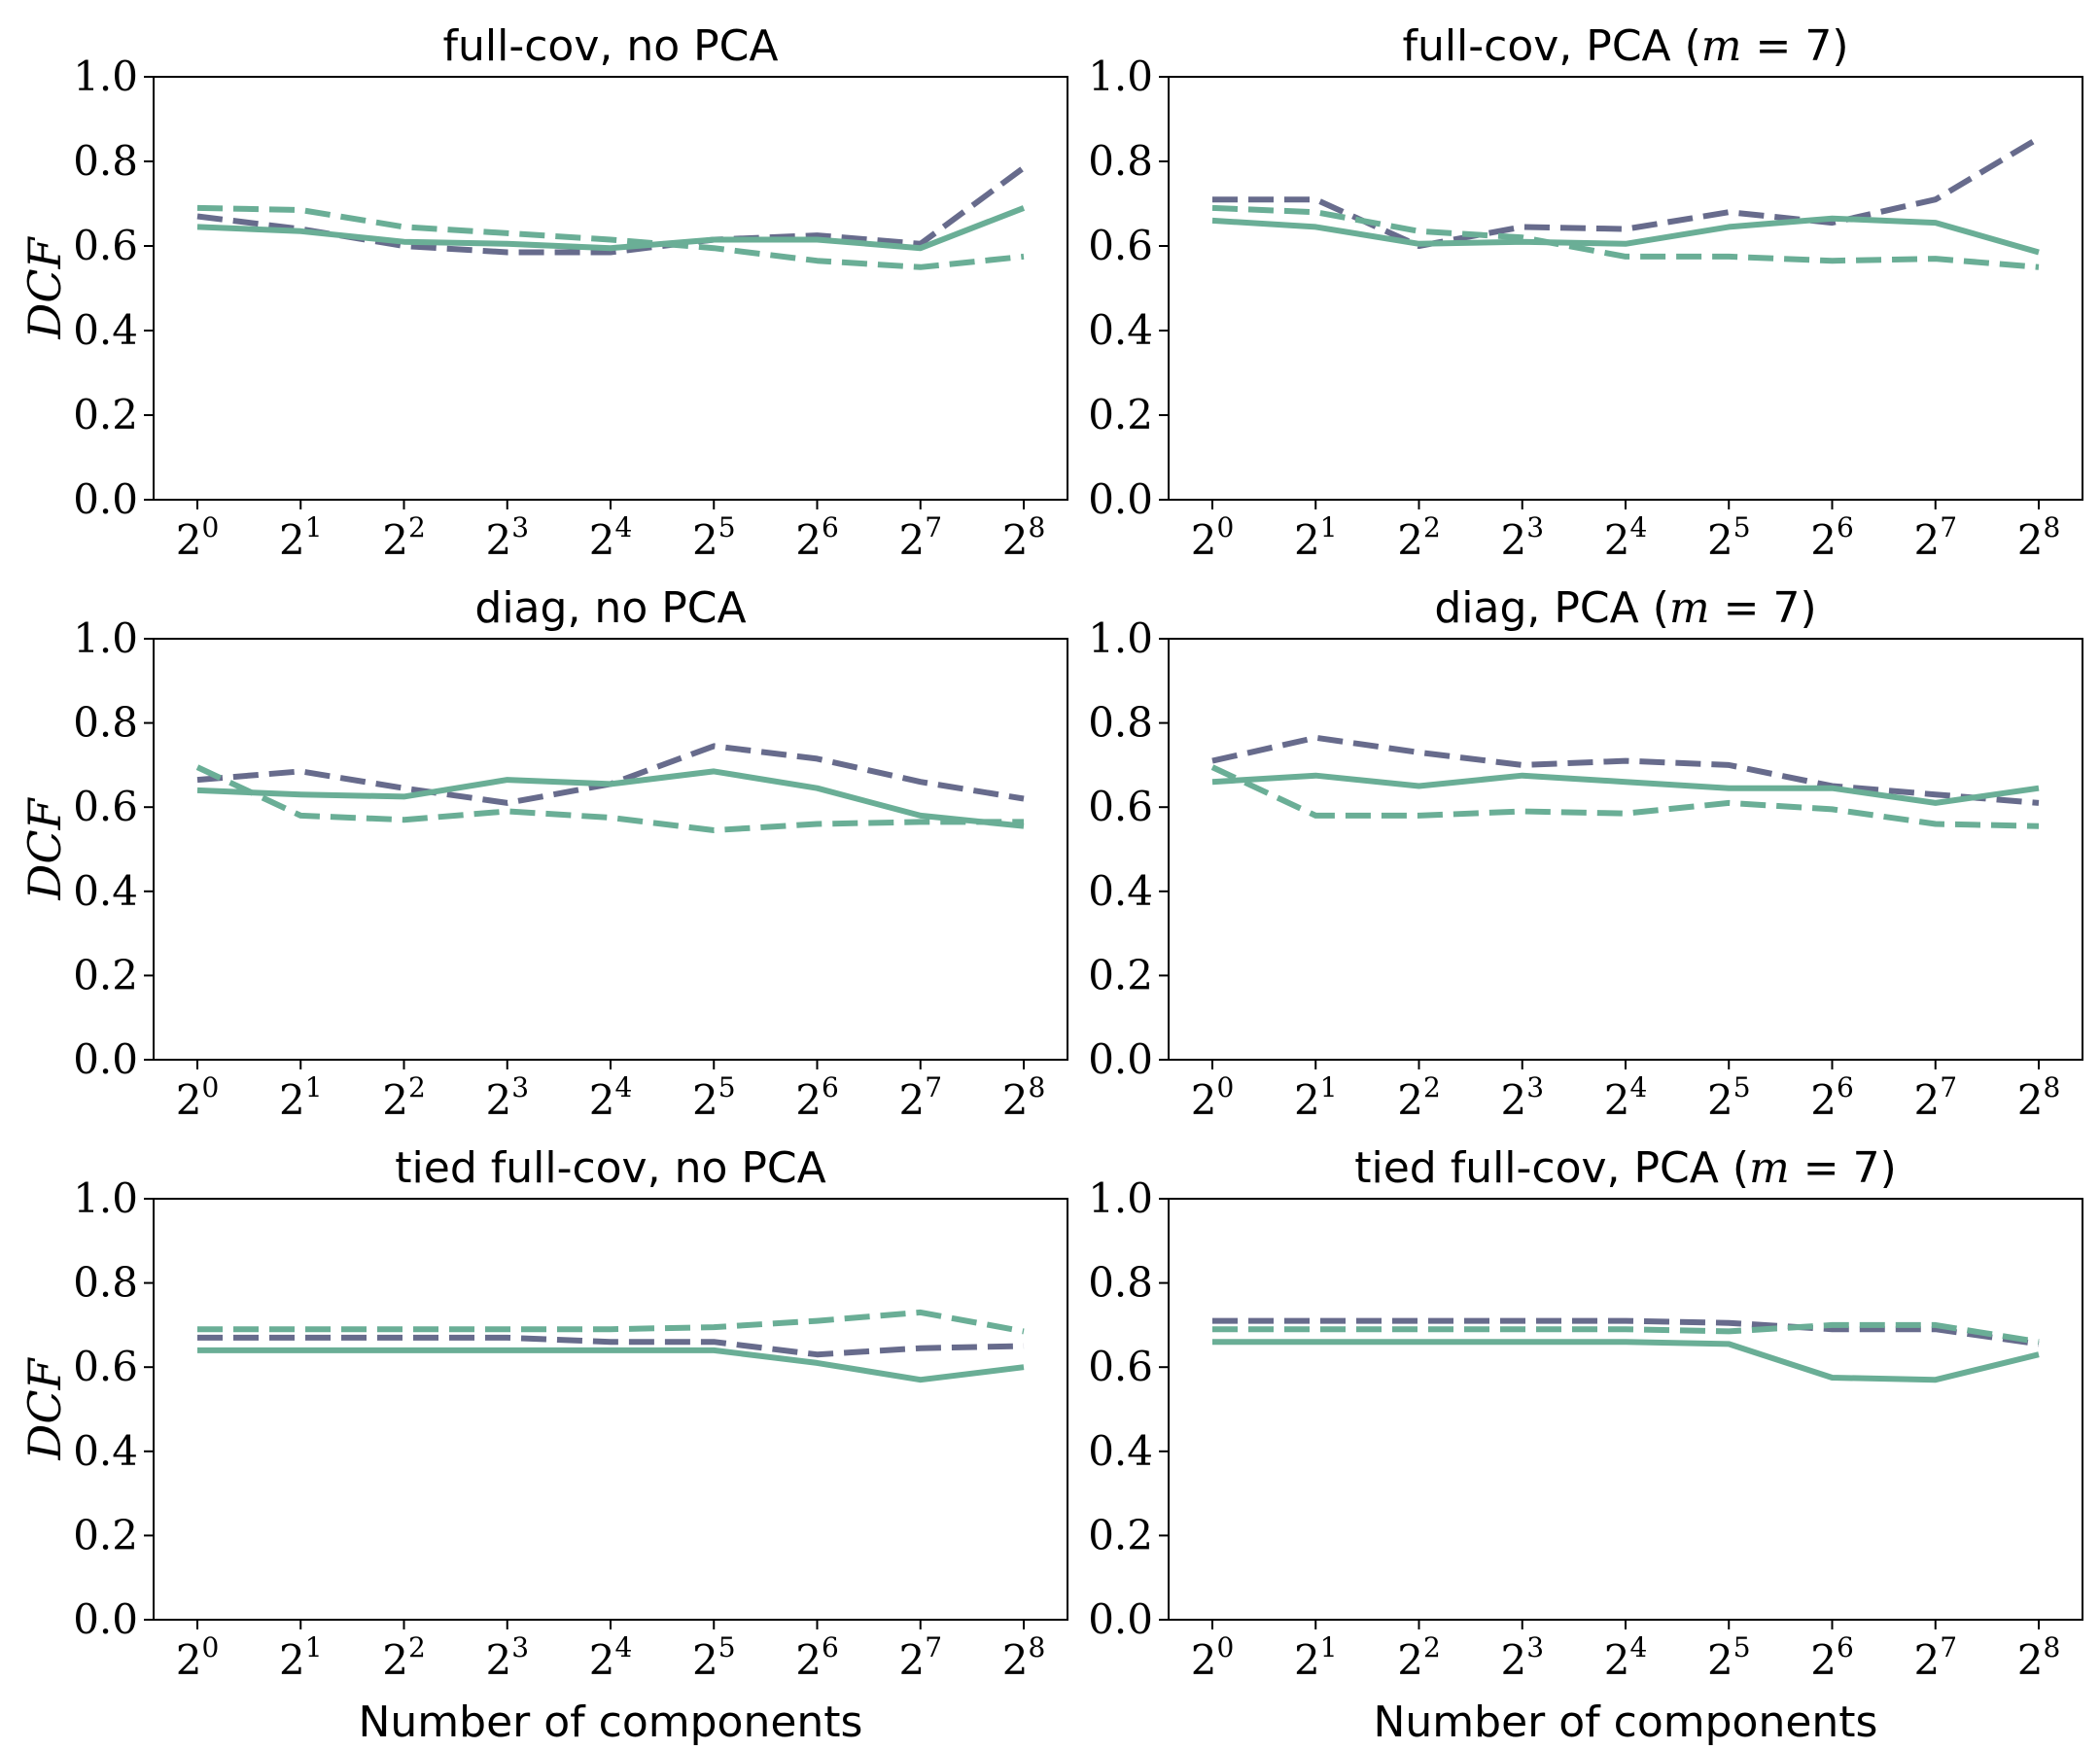  I want to click on panel-title: tied full-cov, no PCA, so click(610, 1168).